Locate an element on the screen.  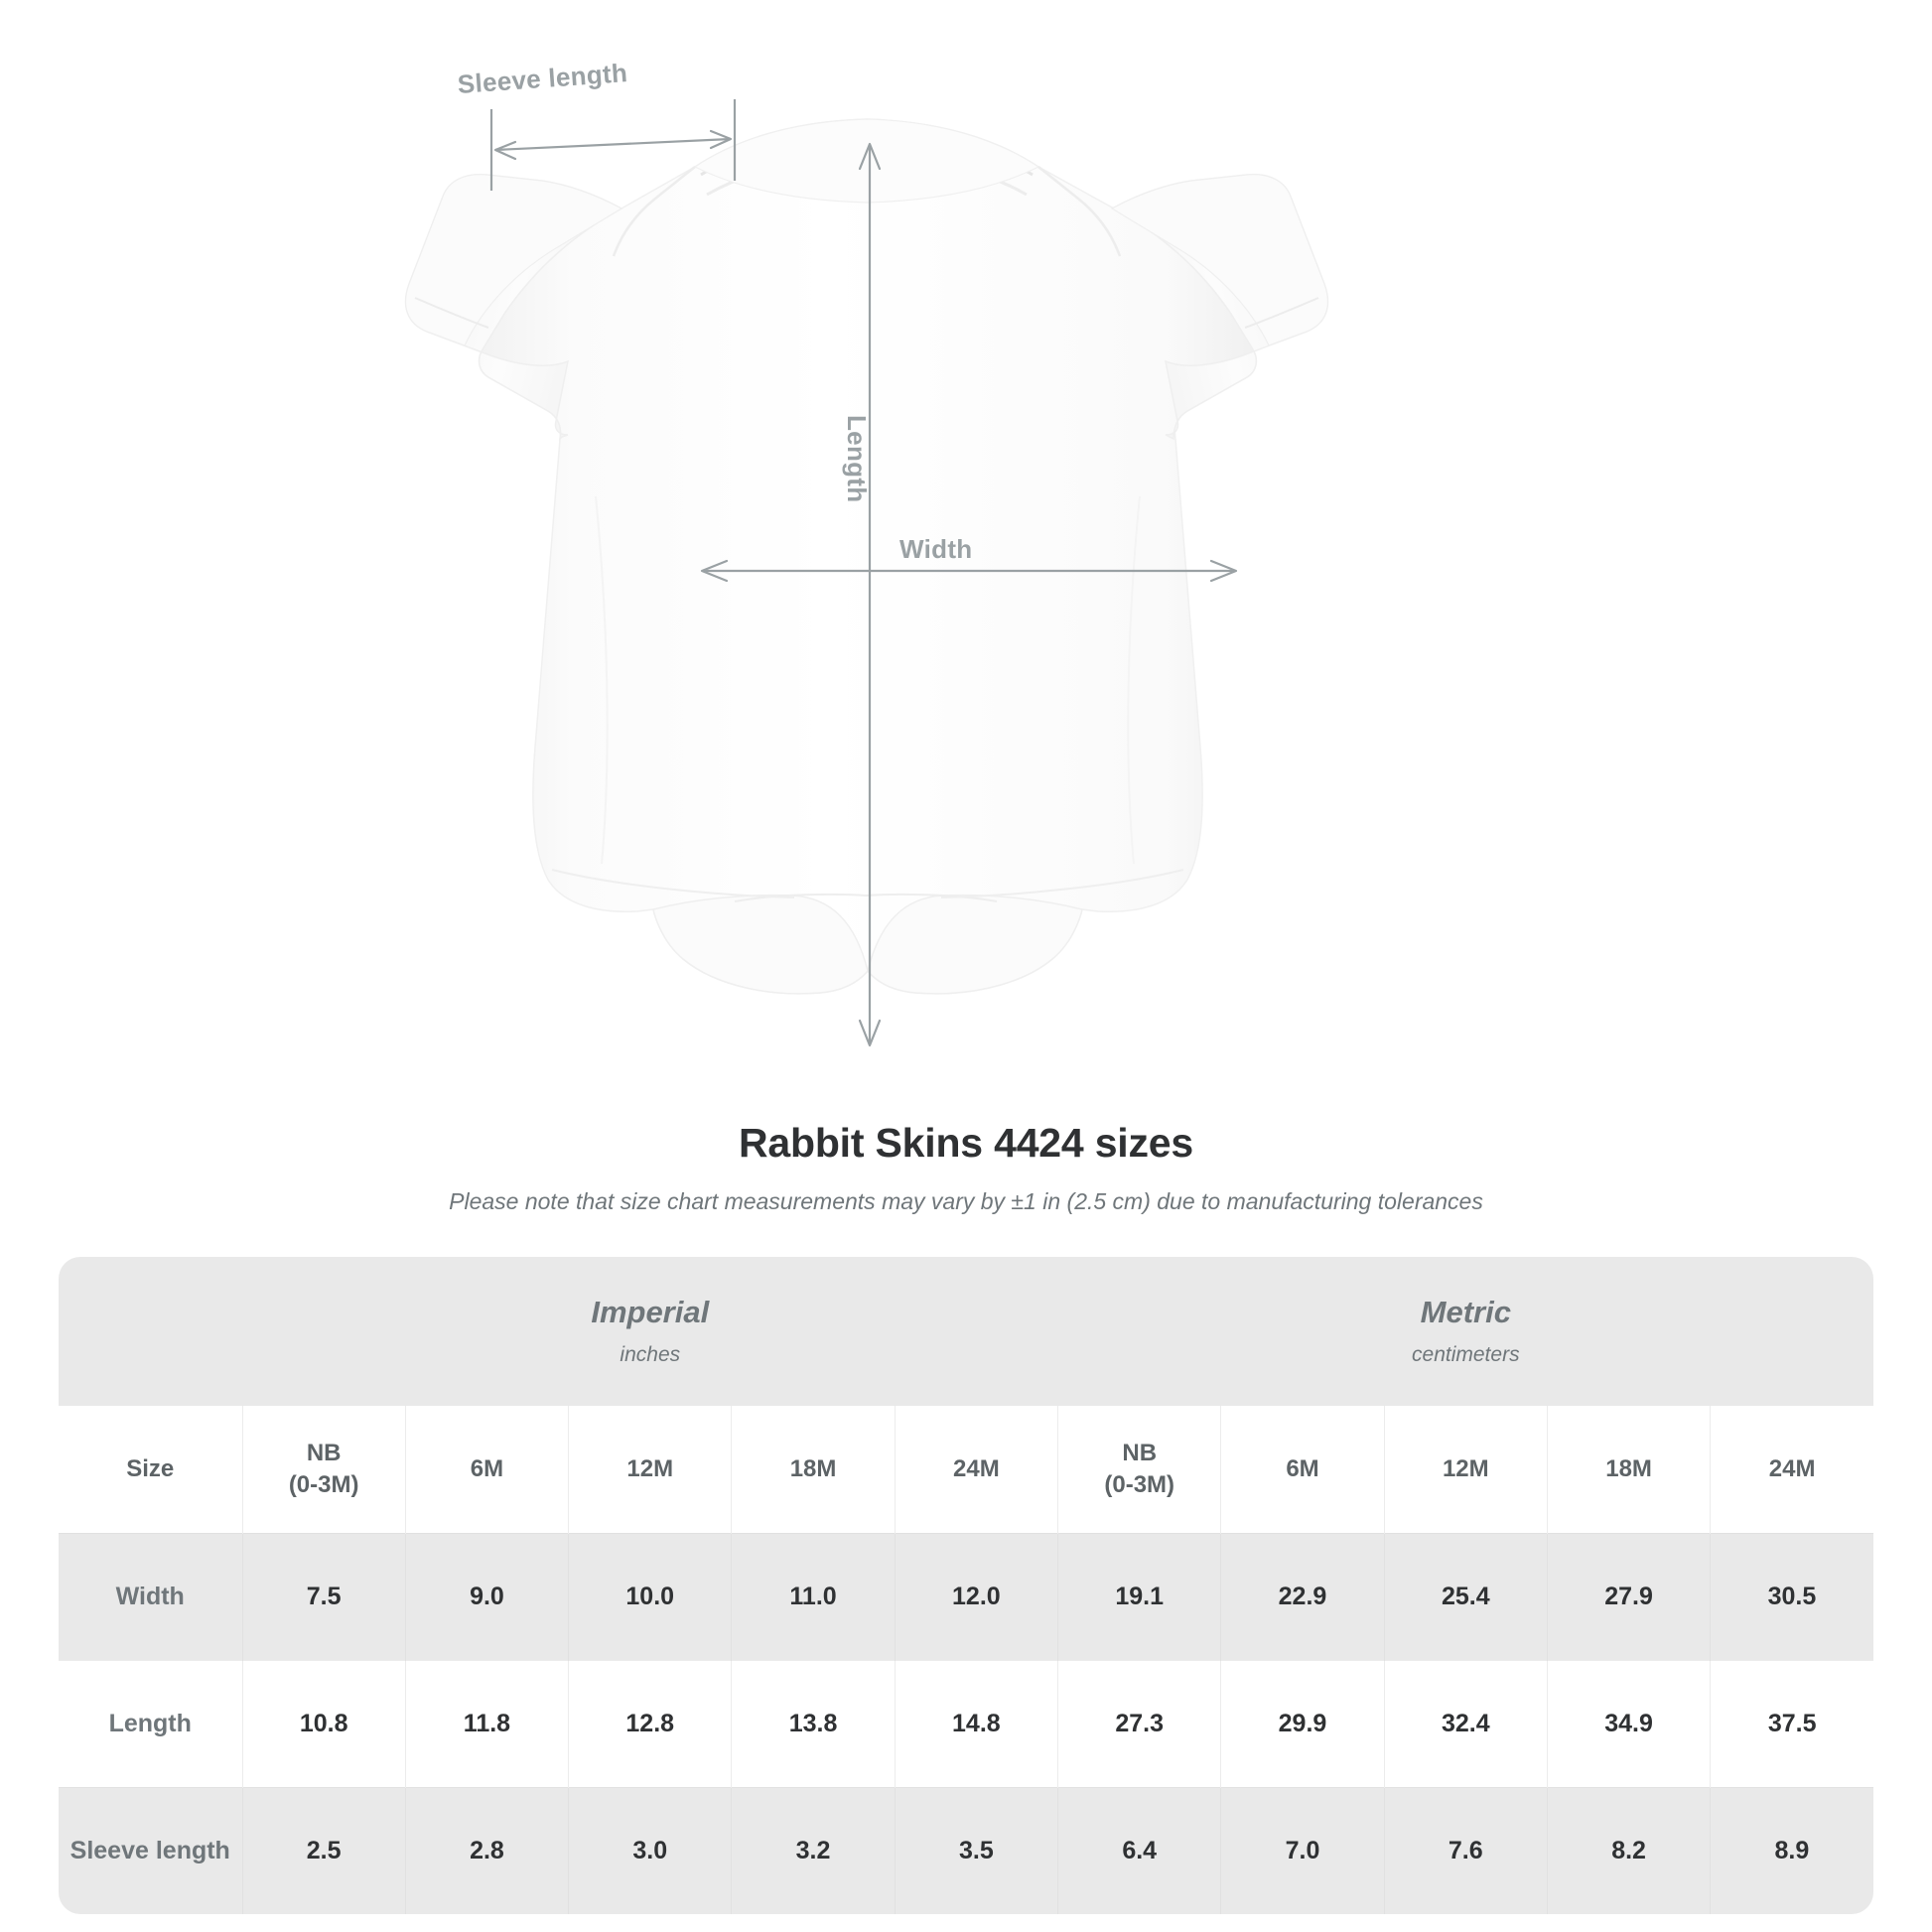
cell-sleeve-length-metric-24m: 8.9 is located at coordinates (1791, 1850).